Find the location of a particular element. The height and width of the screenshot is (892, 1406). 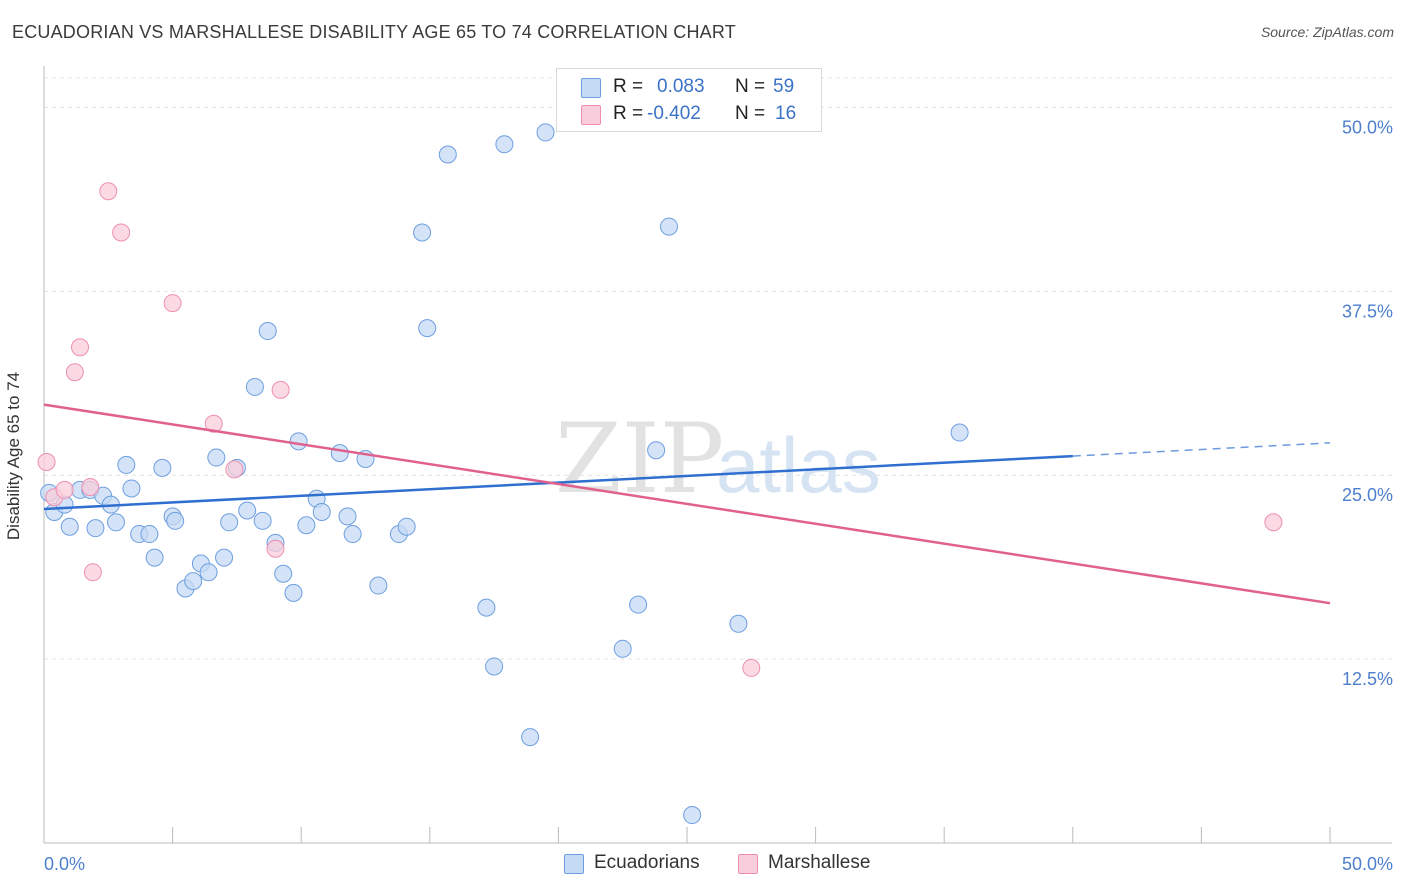

legend-n-value-marshallese: 16 is located at coordinates (786, 113).